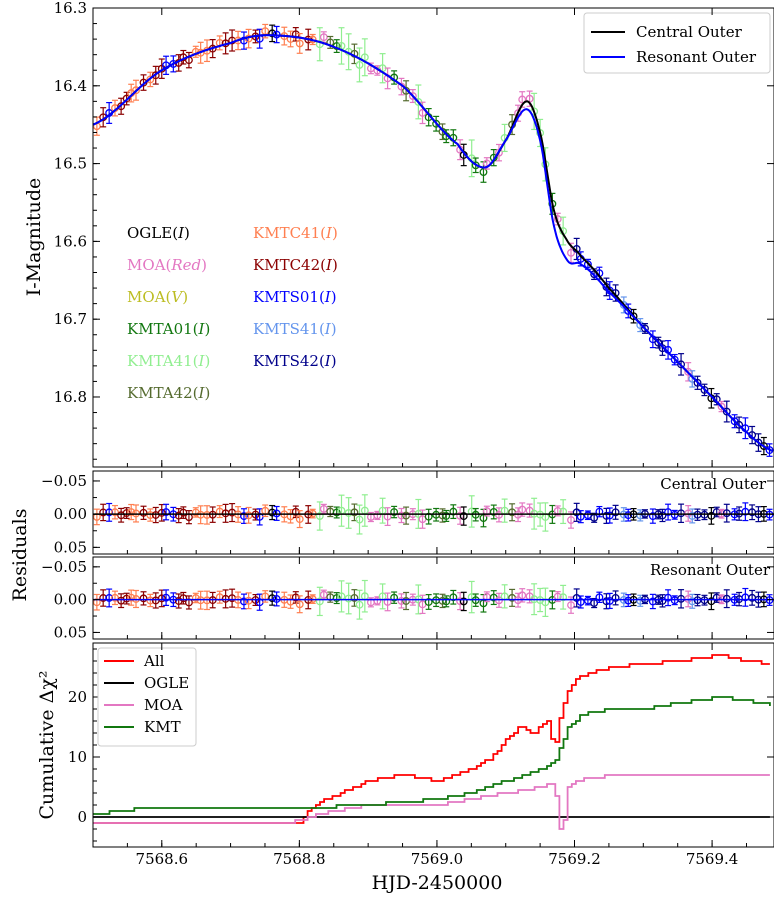  I want to click on model-legend-box, so click(677, 43).